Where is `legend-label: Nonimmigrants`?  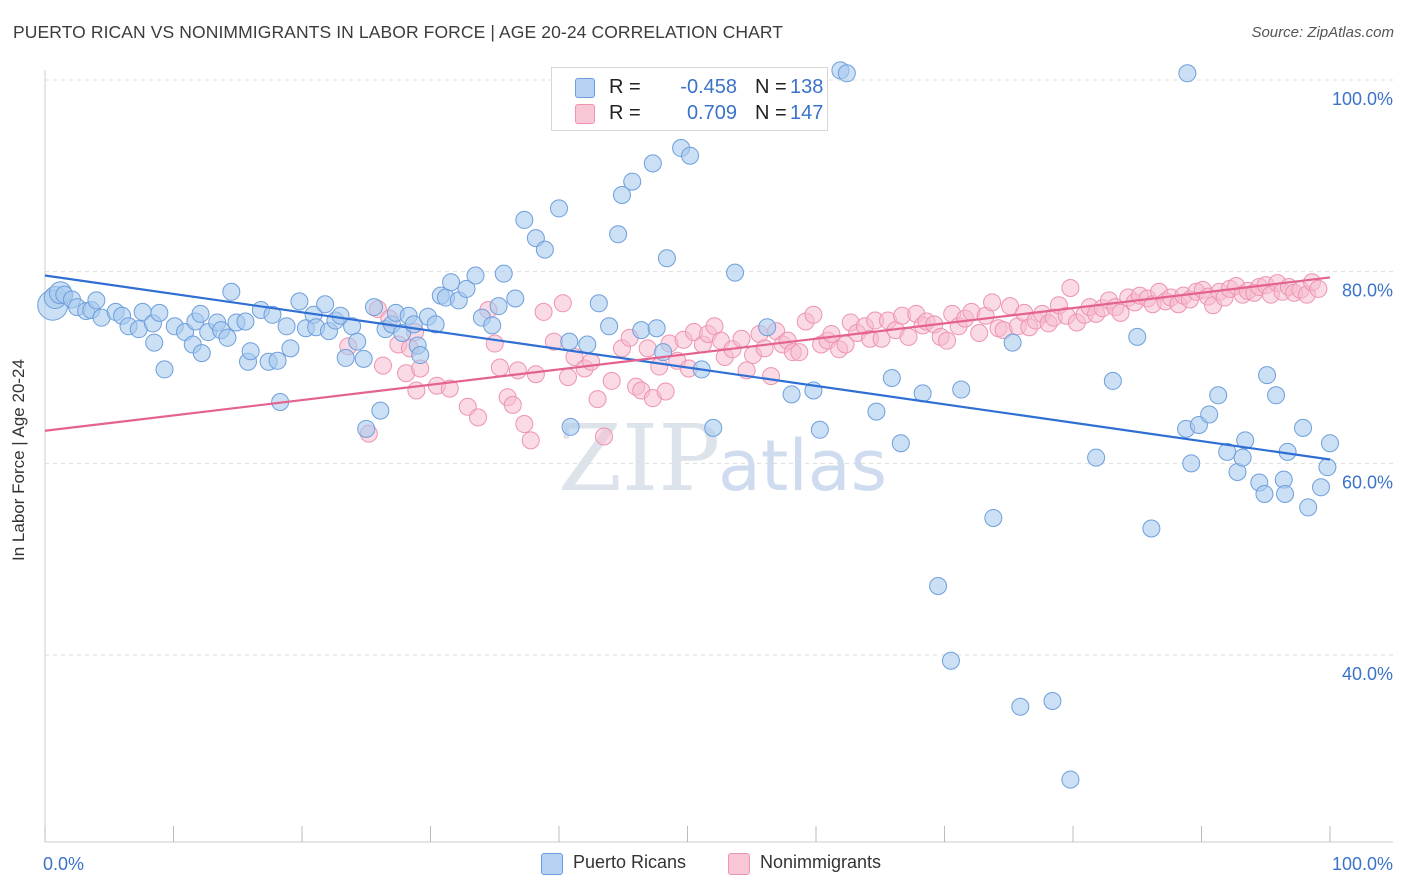 legend-label: Nonimmigrants is located at coordinates (821, 862).